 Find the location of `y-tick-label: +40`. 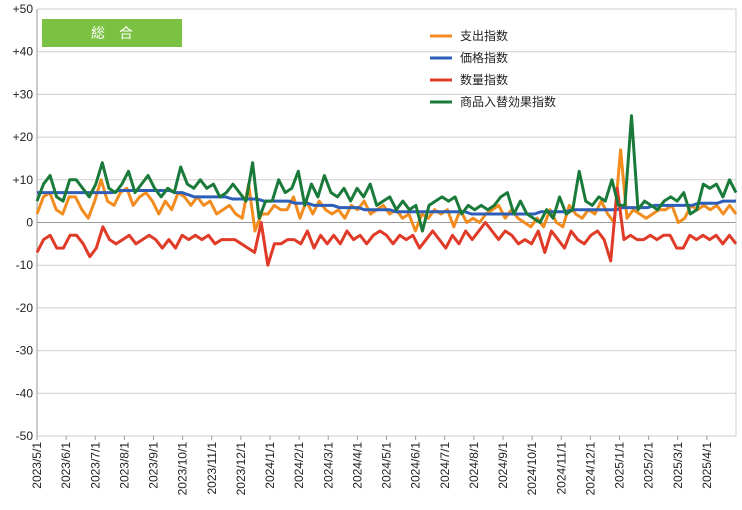

y-tick-label: +40 is located at coordinates (23, 52).